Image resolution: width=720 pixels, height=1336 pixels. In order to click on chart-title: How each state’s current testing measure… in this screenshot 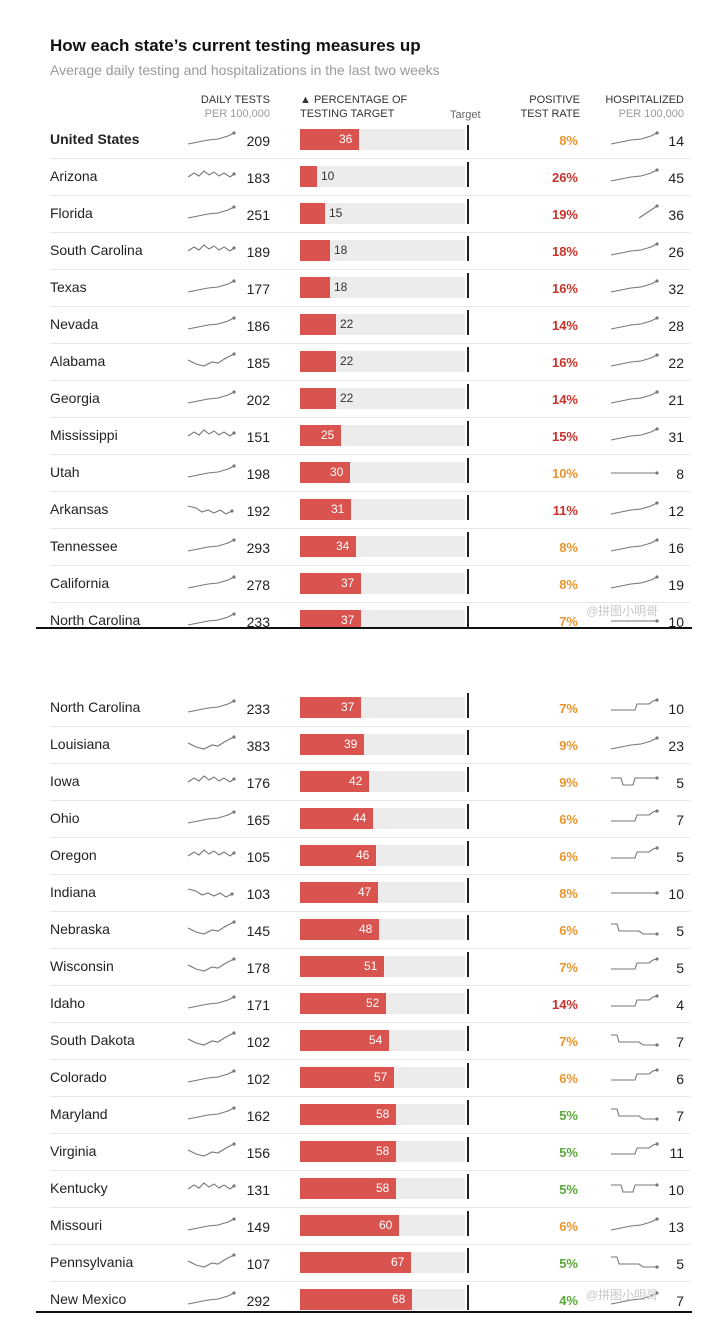, I will do `click(235, 45)`.